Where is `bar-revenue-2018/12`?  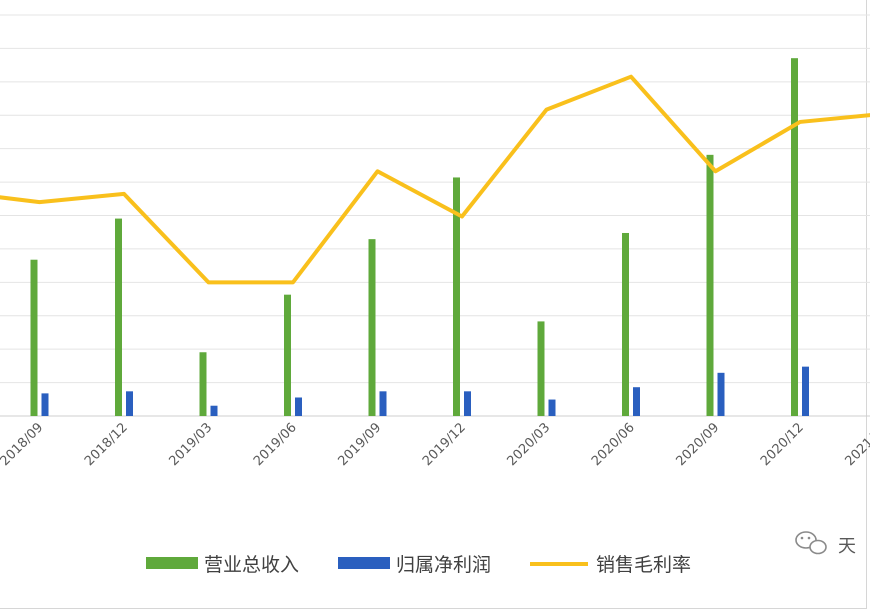 bar-revenue-2018/12 is located at coordinates (118, 317).